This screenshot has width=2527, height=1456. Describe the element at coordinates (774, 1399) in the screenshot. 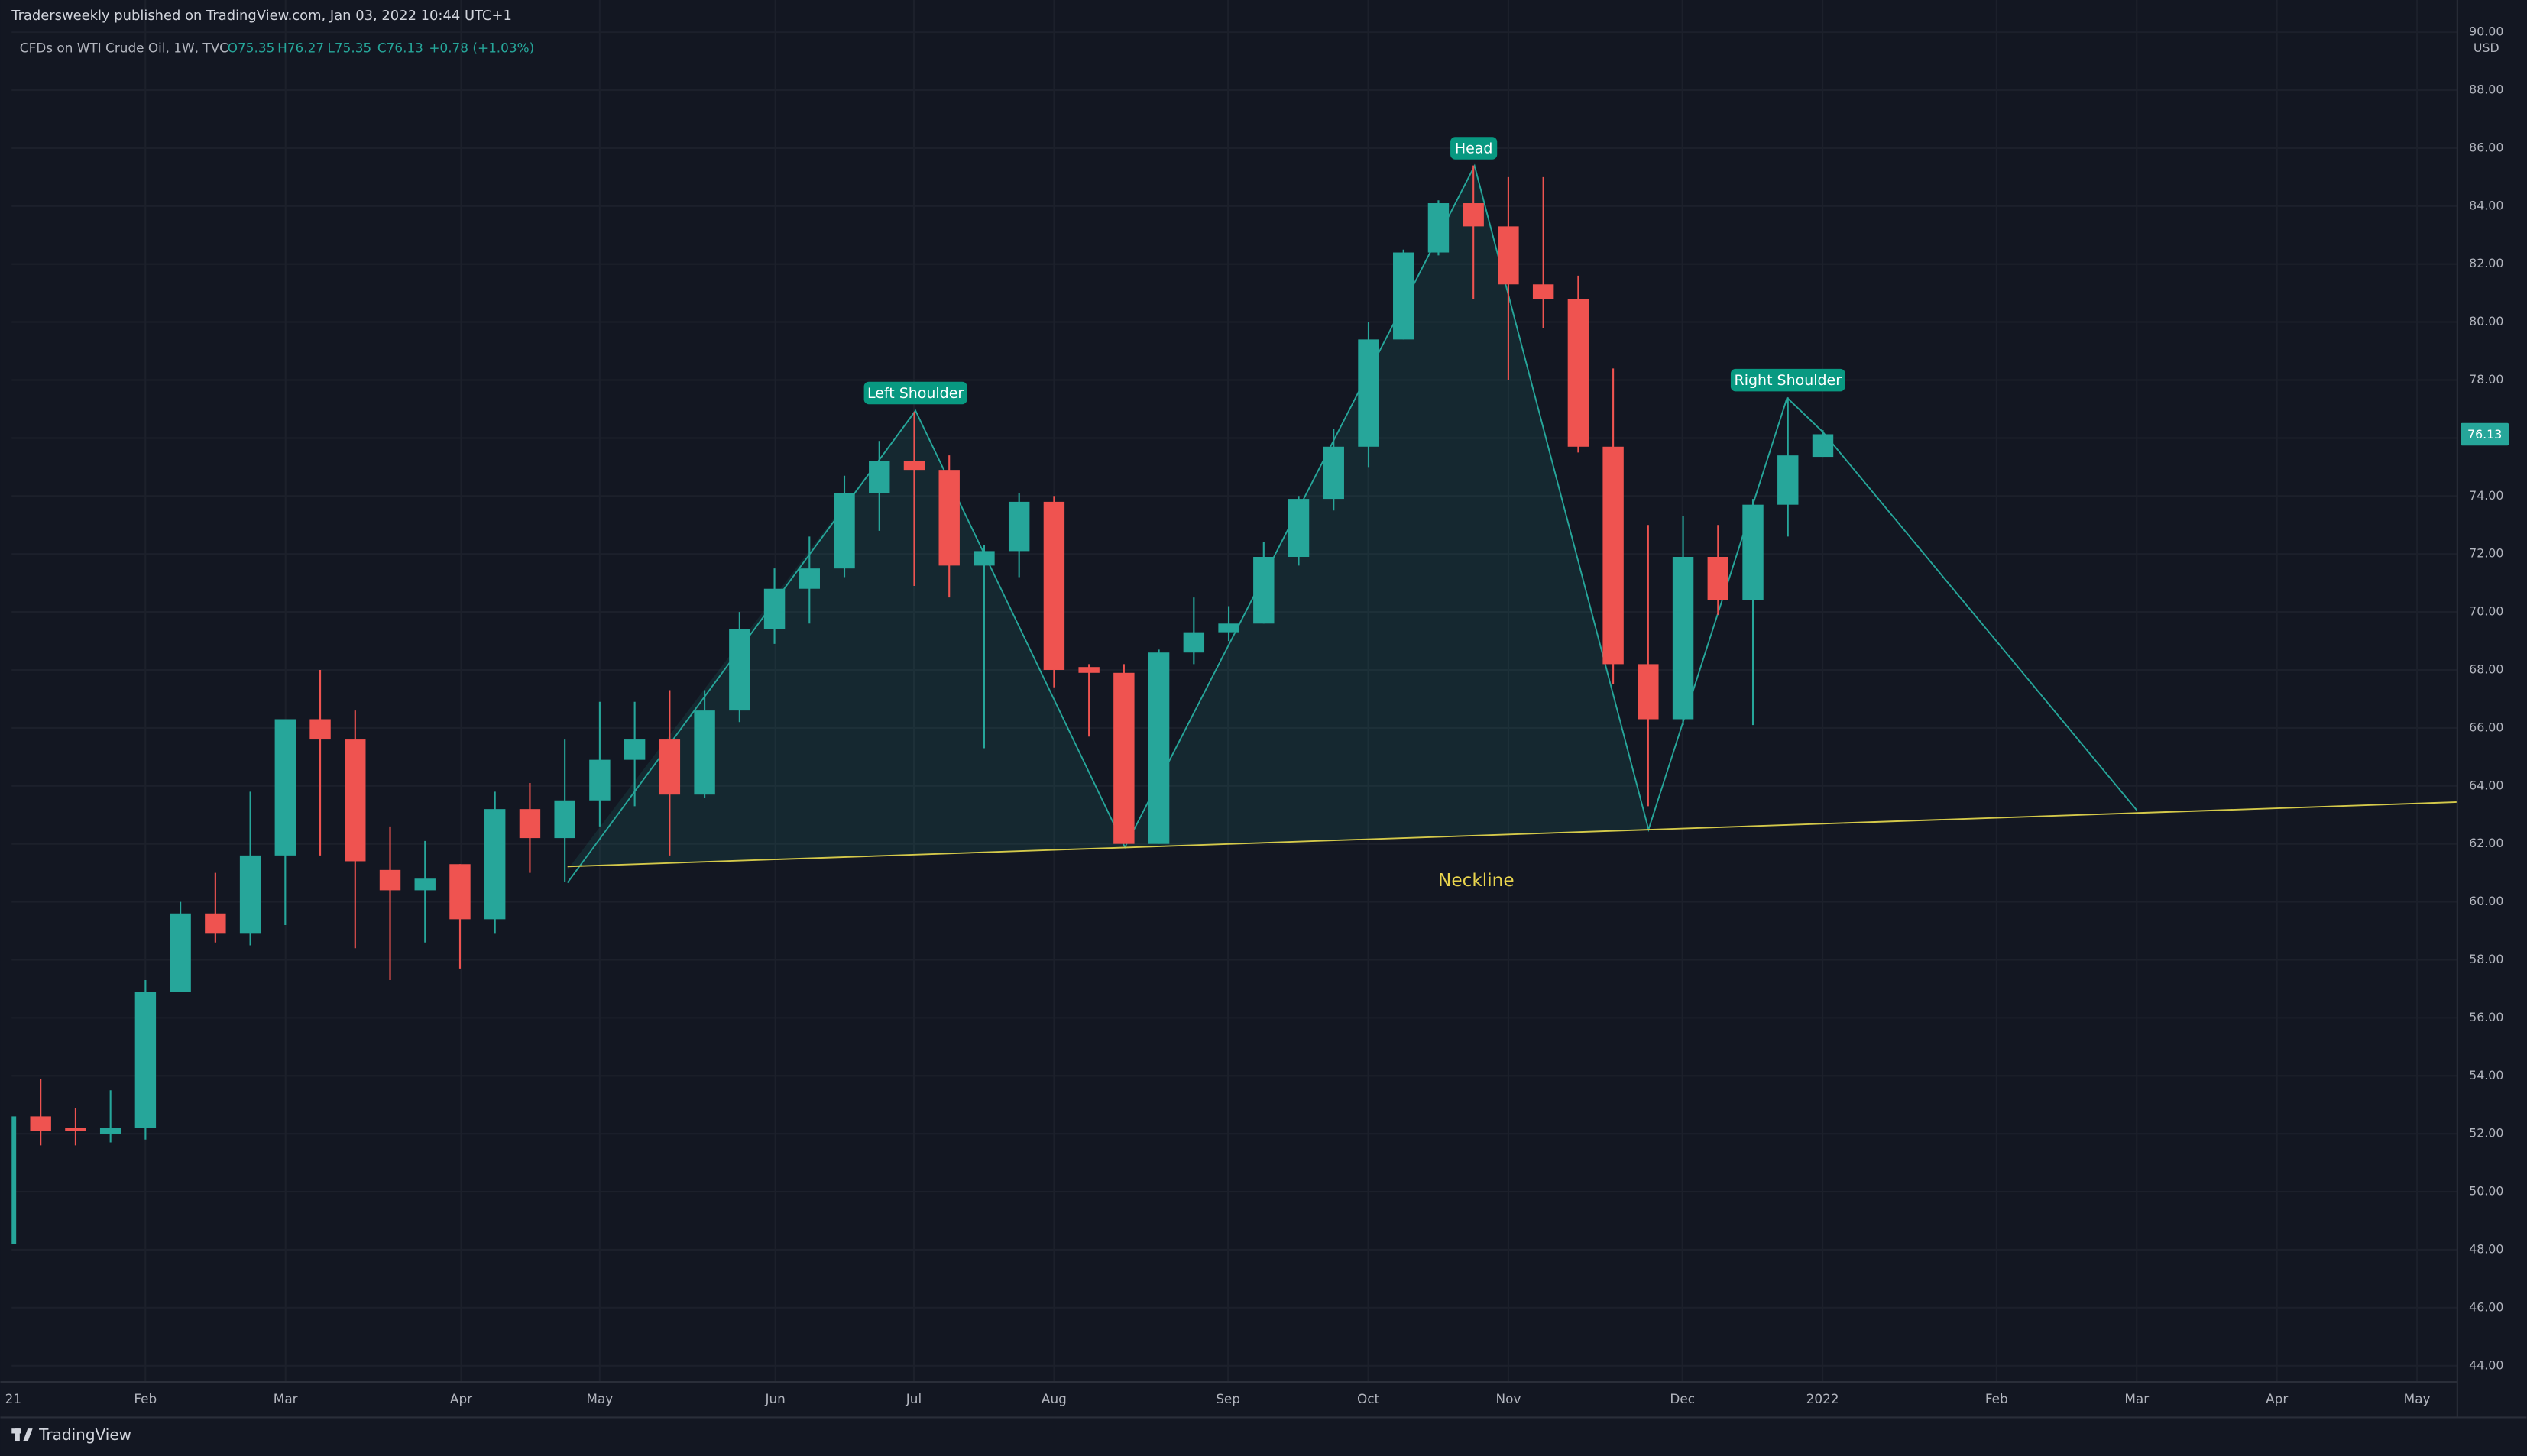

I see `x-tick-label: Jun` at that location.